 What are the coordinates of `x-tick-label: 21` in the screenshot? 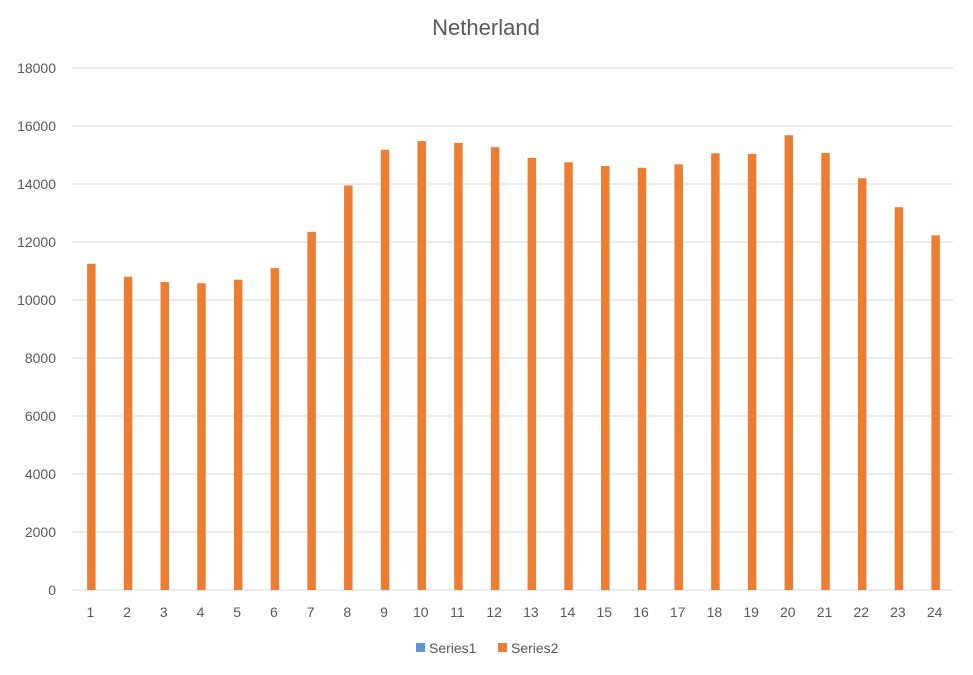 It's located at (825, 612).